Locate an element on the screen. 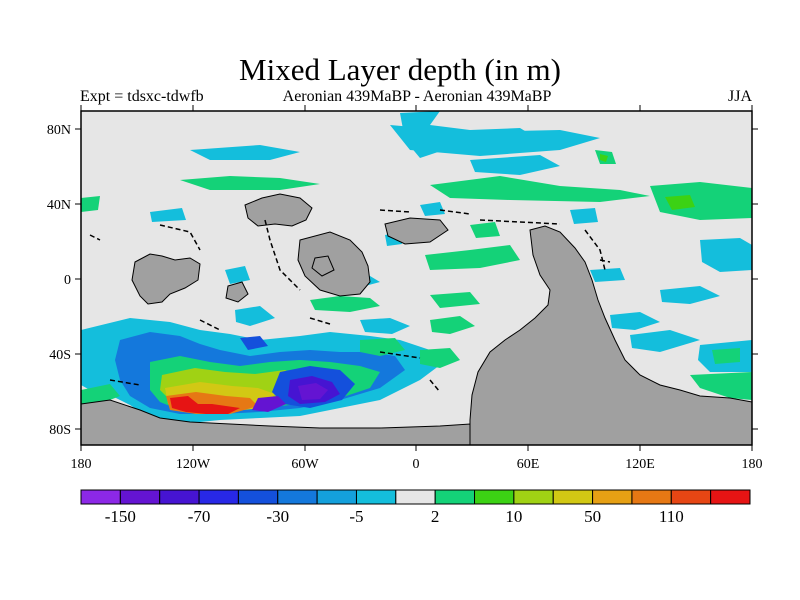 The height and width of the screenshot is (600, 800). landmass-west-continent is located at coordinates (166, 279).